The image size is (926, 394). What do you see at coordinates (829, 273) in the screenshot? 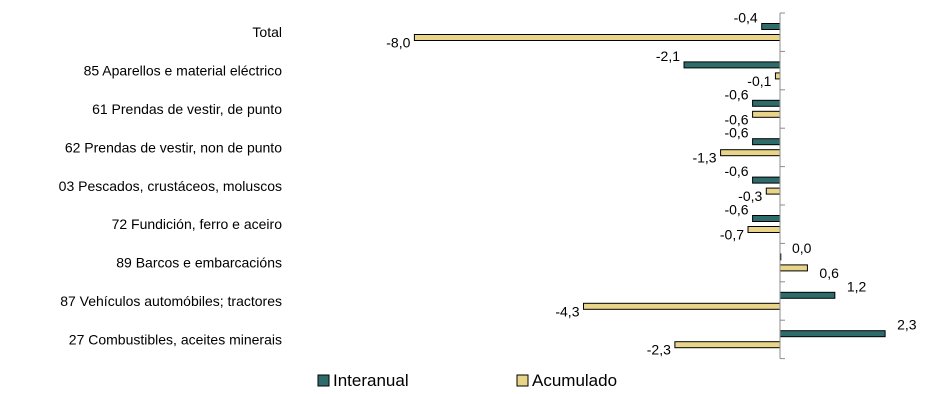
I see `data-label-acumulado-89-barcos-e-embarcacions: 0,6` at bounding box center [829, 273].